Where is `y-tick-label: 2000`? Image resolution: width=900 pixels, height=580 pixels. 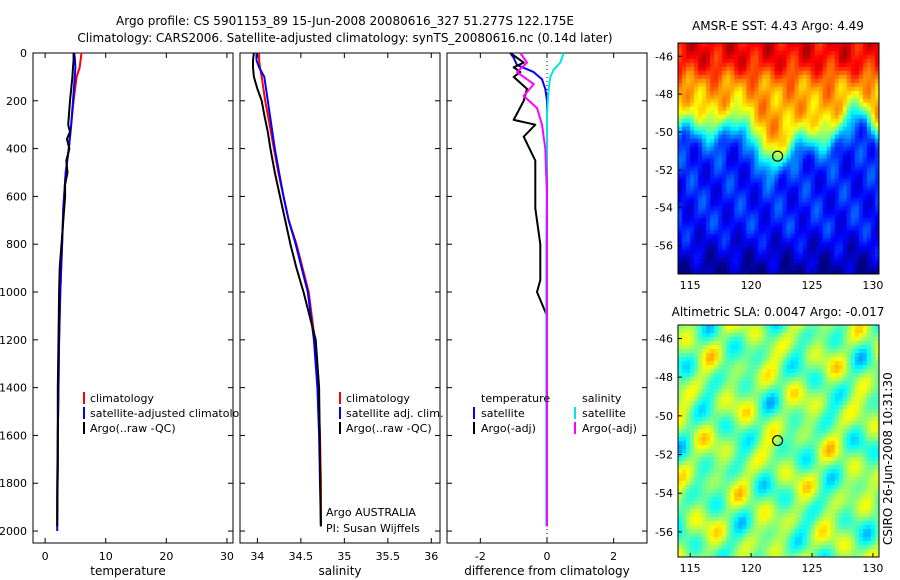
y-tick-label: 2000 is located at coordinates (13, 531).